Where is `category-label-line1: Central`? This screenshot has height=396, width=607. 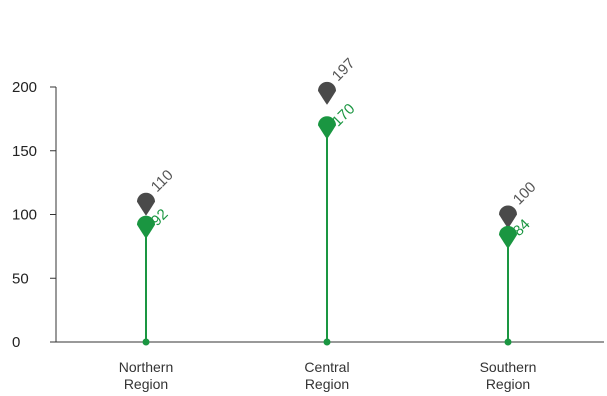
category-label-line1: Central is located at coordinates (326, 367).